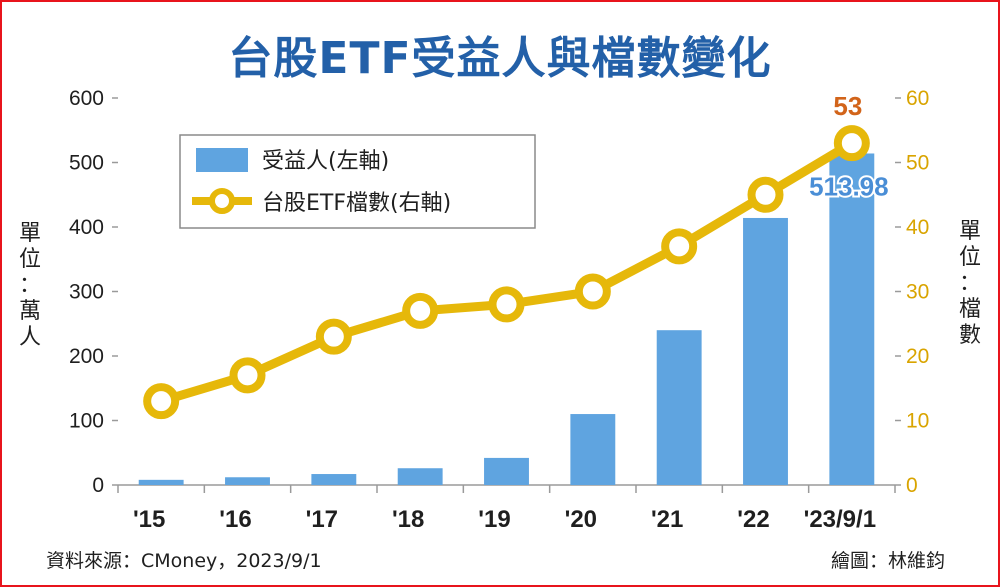  What do you see at coordinates (917, 98) in the screenshot?
I see `right-axis-tick-label: 60` at bounding box center [917, 98].